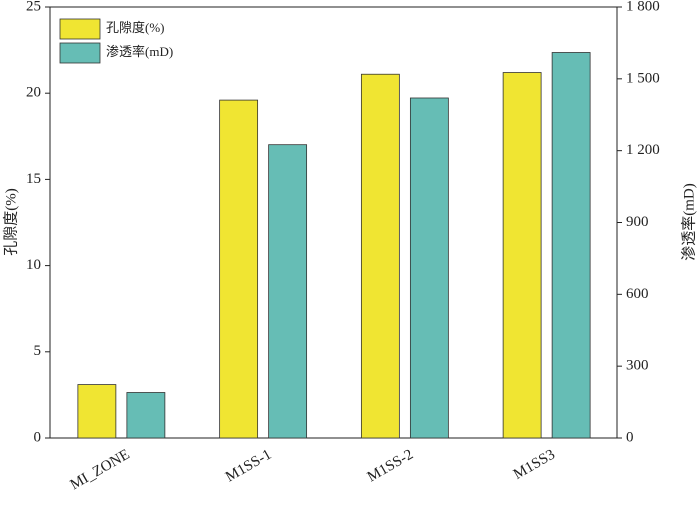  Describe the element at coordinates (390, 466) in the screenshot. I see `x-tick-label: M1SS-2` at that location.